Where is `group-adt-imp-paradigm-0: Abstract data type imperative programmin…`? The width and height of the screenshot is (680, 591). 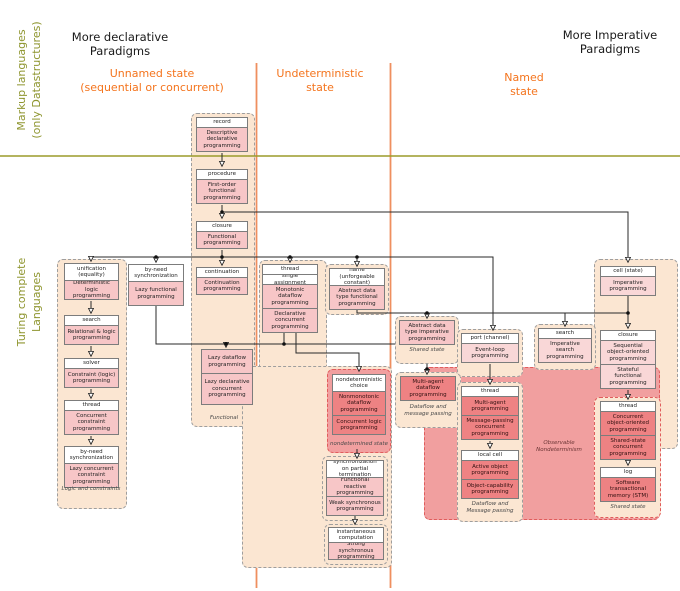 group-adt-imp-paradigm-0: Abstract data type imperative programmin… is located at coordinates (427, 332).